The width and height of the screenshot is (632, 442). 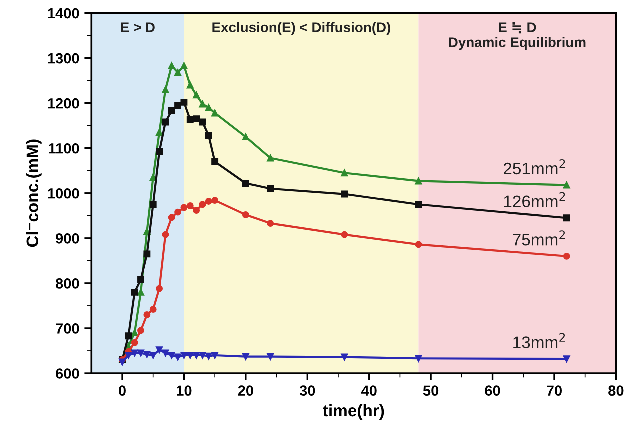 What do you see at coordinates (492, 391) in the screenshot?
I see `x-tick-label: 60` at bounding box center [492, 391].